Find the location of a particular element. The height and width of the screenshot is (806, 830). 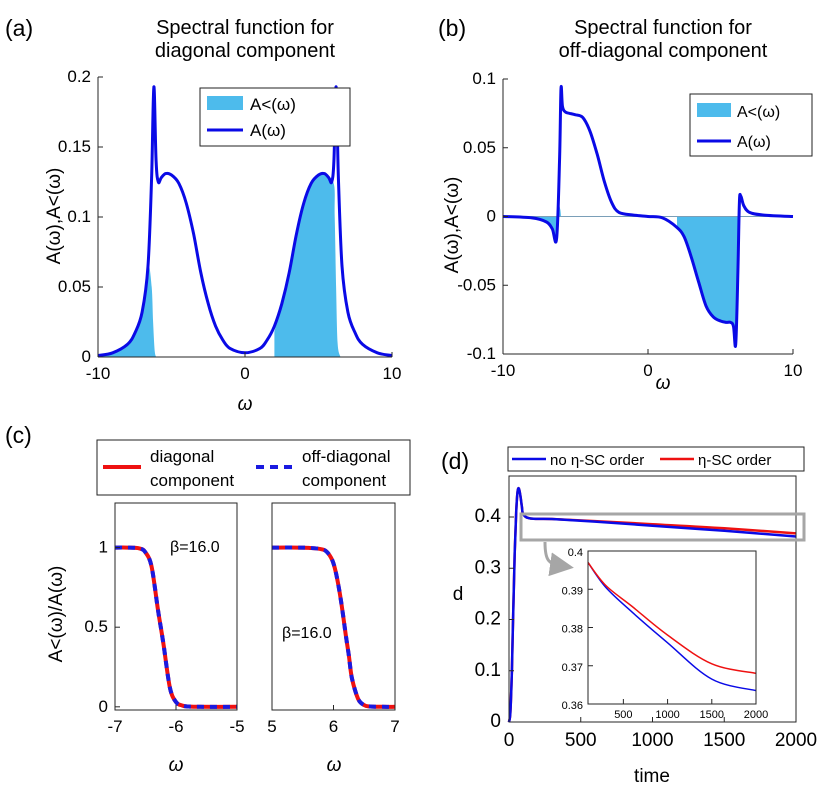

panel-b-legend-entry-1: A<(ω) is located at coordinates (758, 112).